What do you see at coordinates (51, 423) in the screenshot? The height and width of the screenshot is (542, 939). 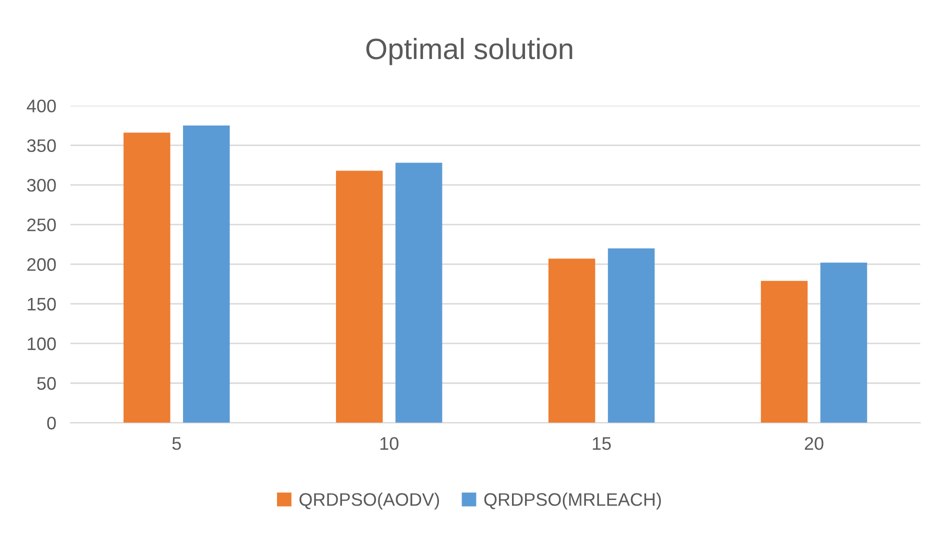 I see `y-tick-label: 0` at bounding box center [51, 423].